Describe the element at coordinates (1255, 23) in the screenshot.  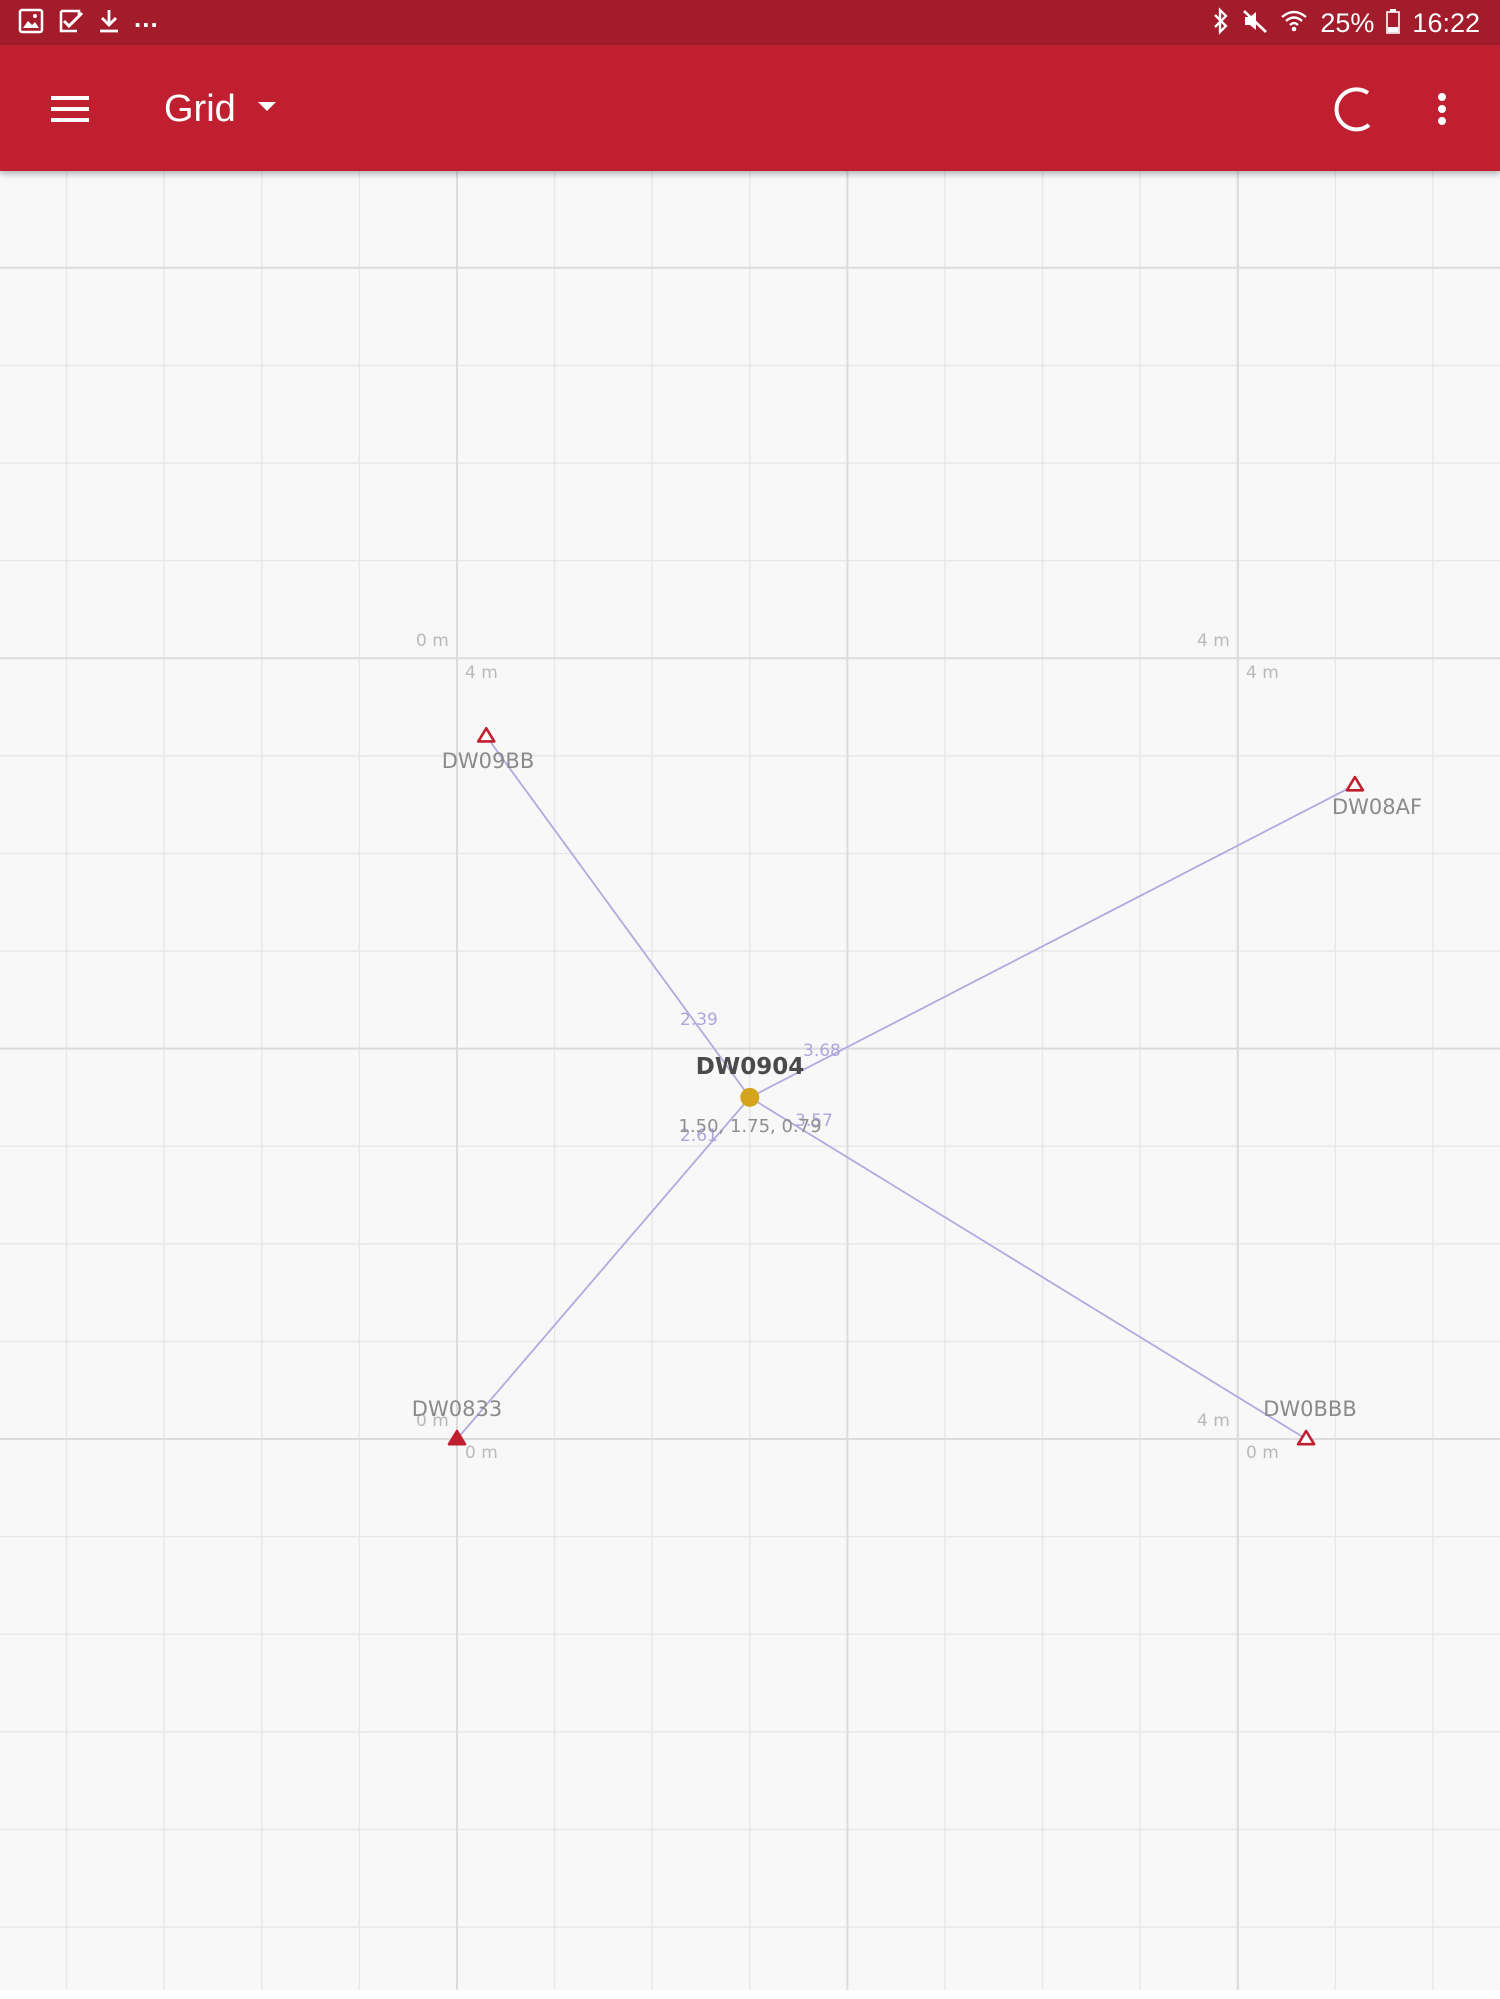
I see `mute-icon` at that location.